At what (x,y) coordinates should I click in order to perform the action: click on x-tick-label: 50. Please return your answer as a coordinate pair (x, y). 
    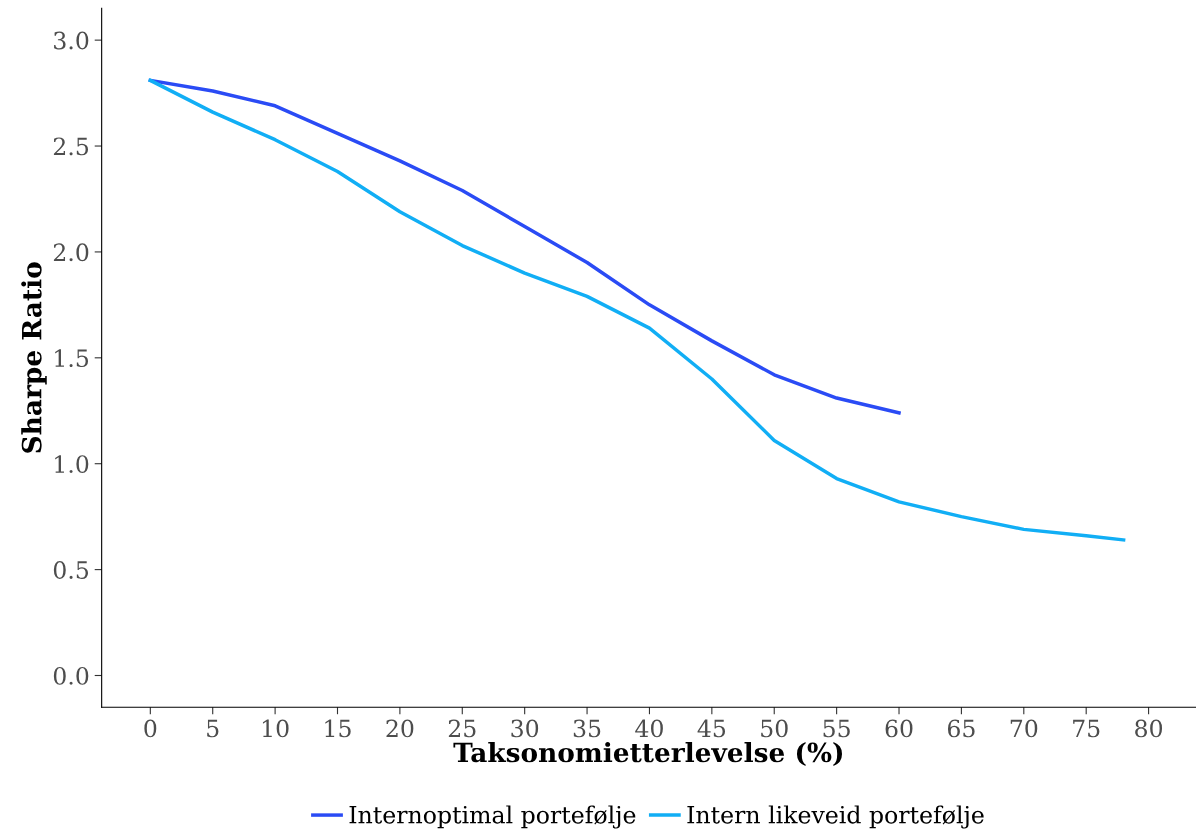
    Looking at the image, I should click on (774, 728).